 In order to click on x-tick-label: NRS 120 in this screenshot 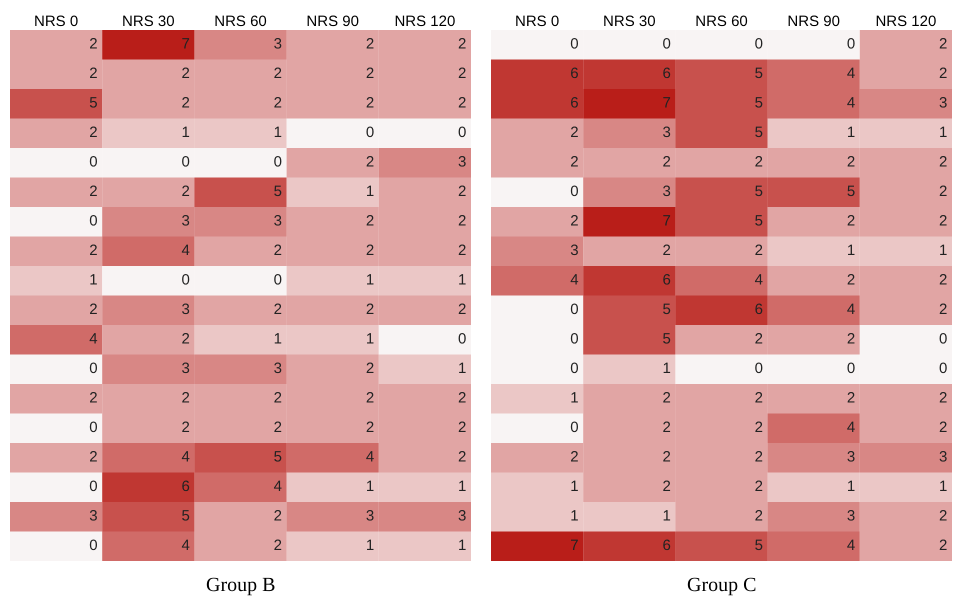, I will do `click(905, 21)`.